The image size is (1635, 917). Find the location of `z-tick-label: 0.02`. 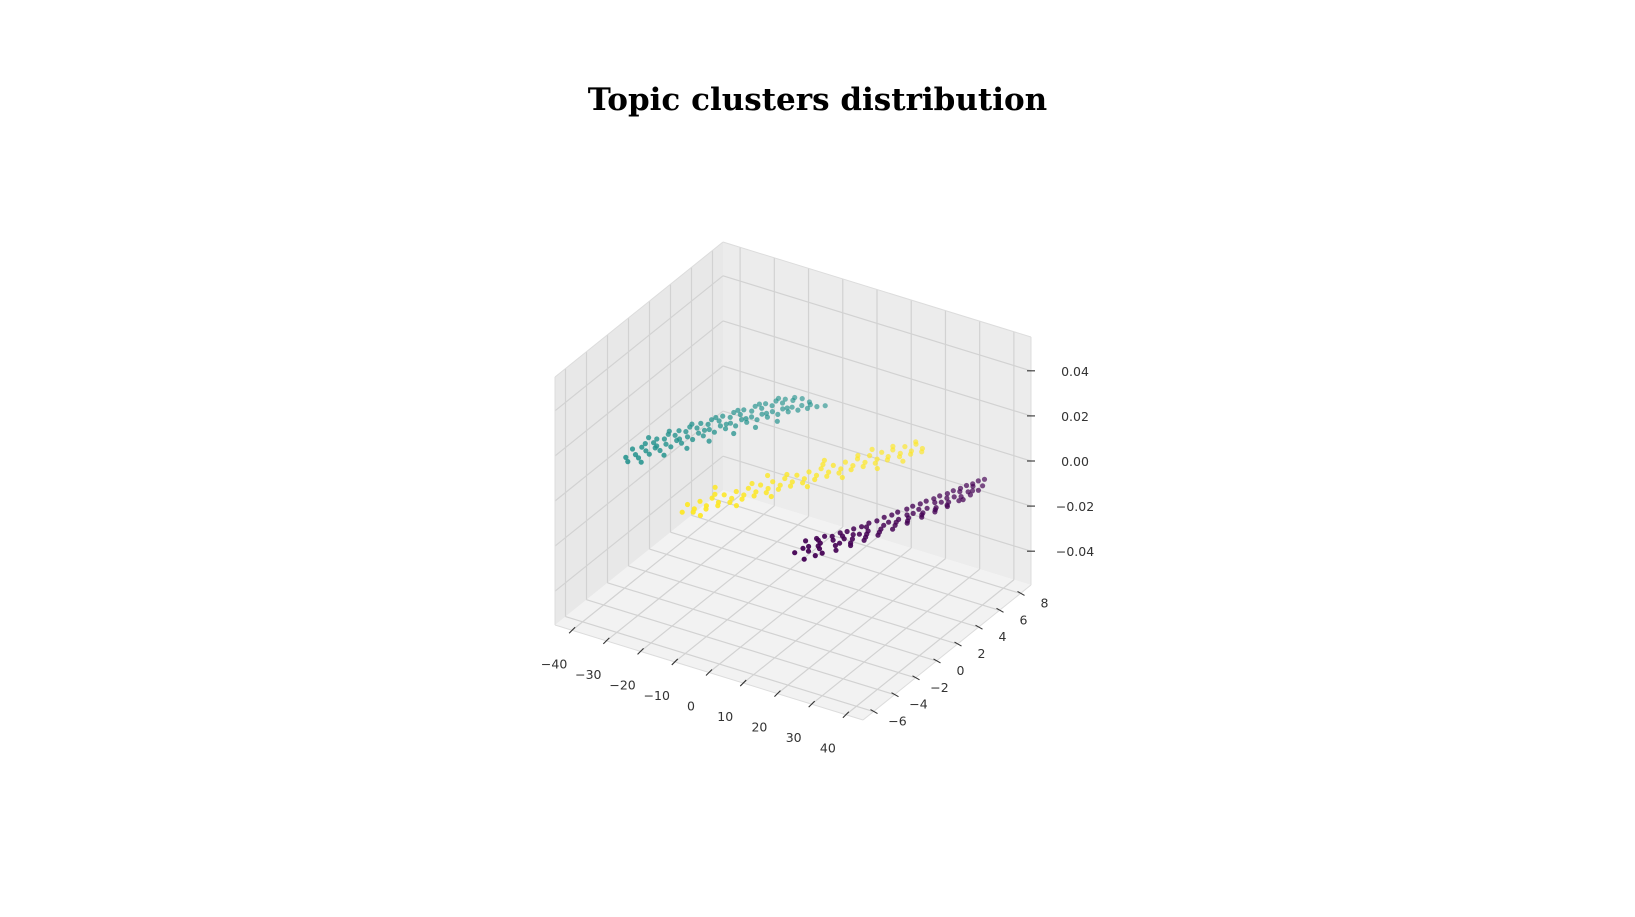

z-tick-label: 0.02 is located at coordinates (1075, 416).